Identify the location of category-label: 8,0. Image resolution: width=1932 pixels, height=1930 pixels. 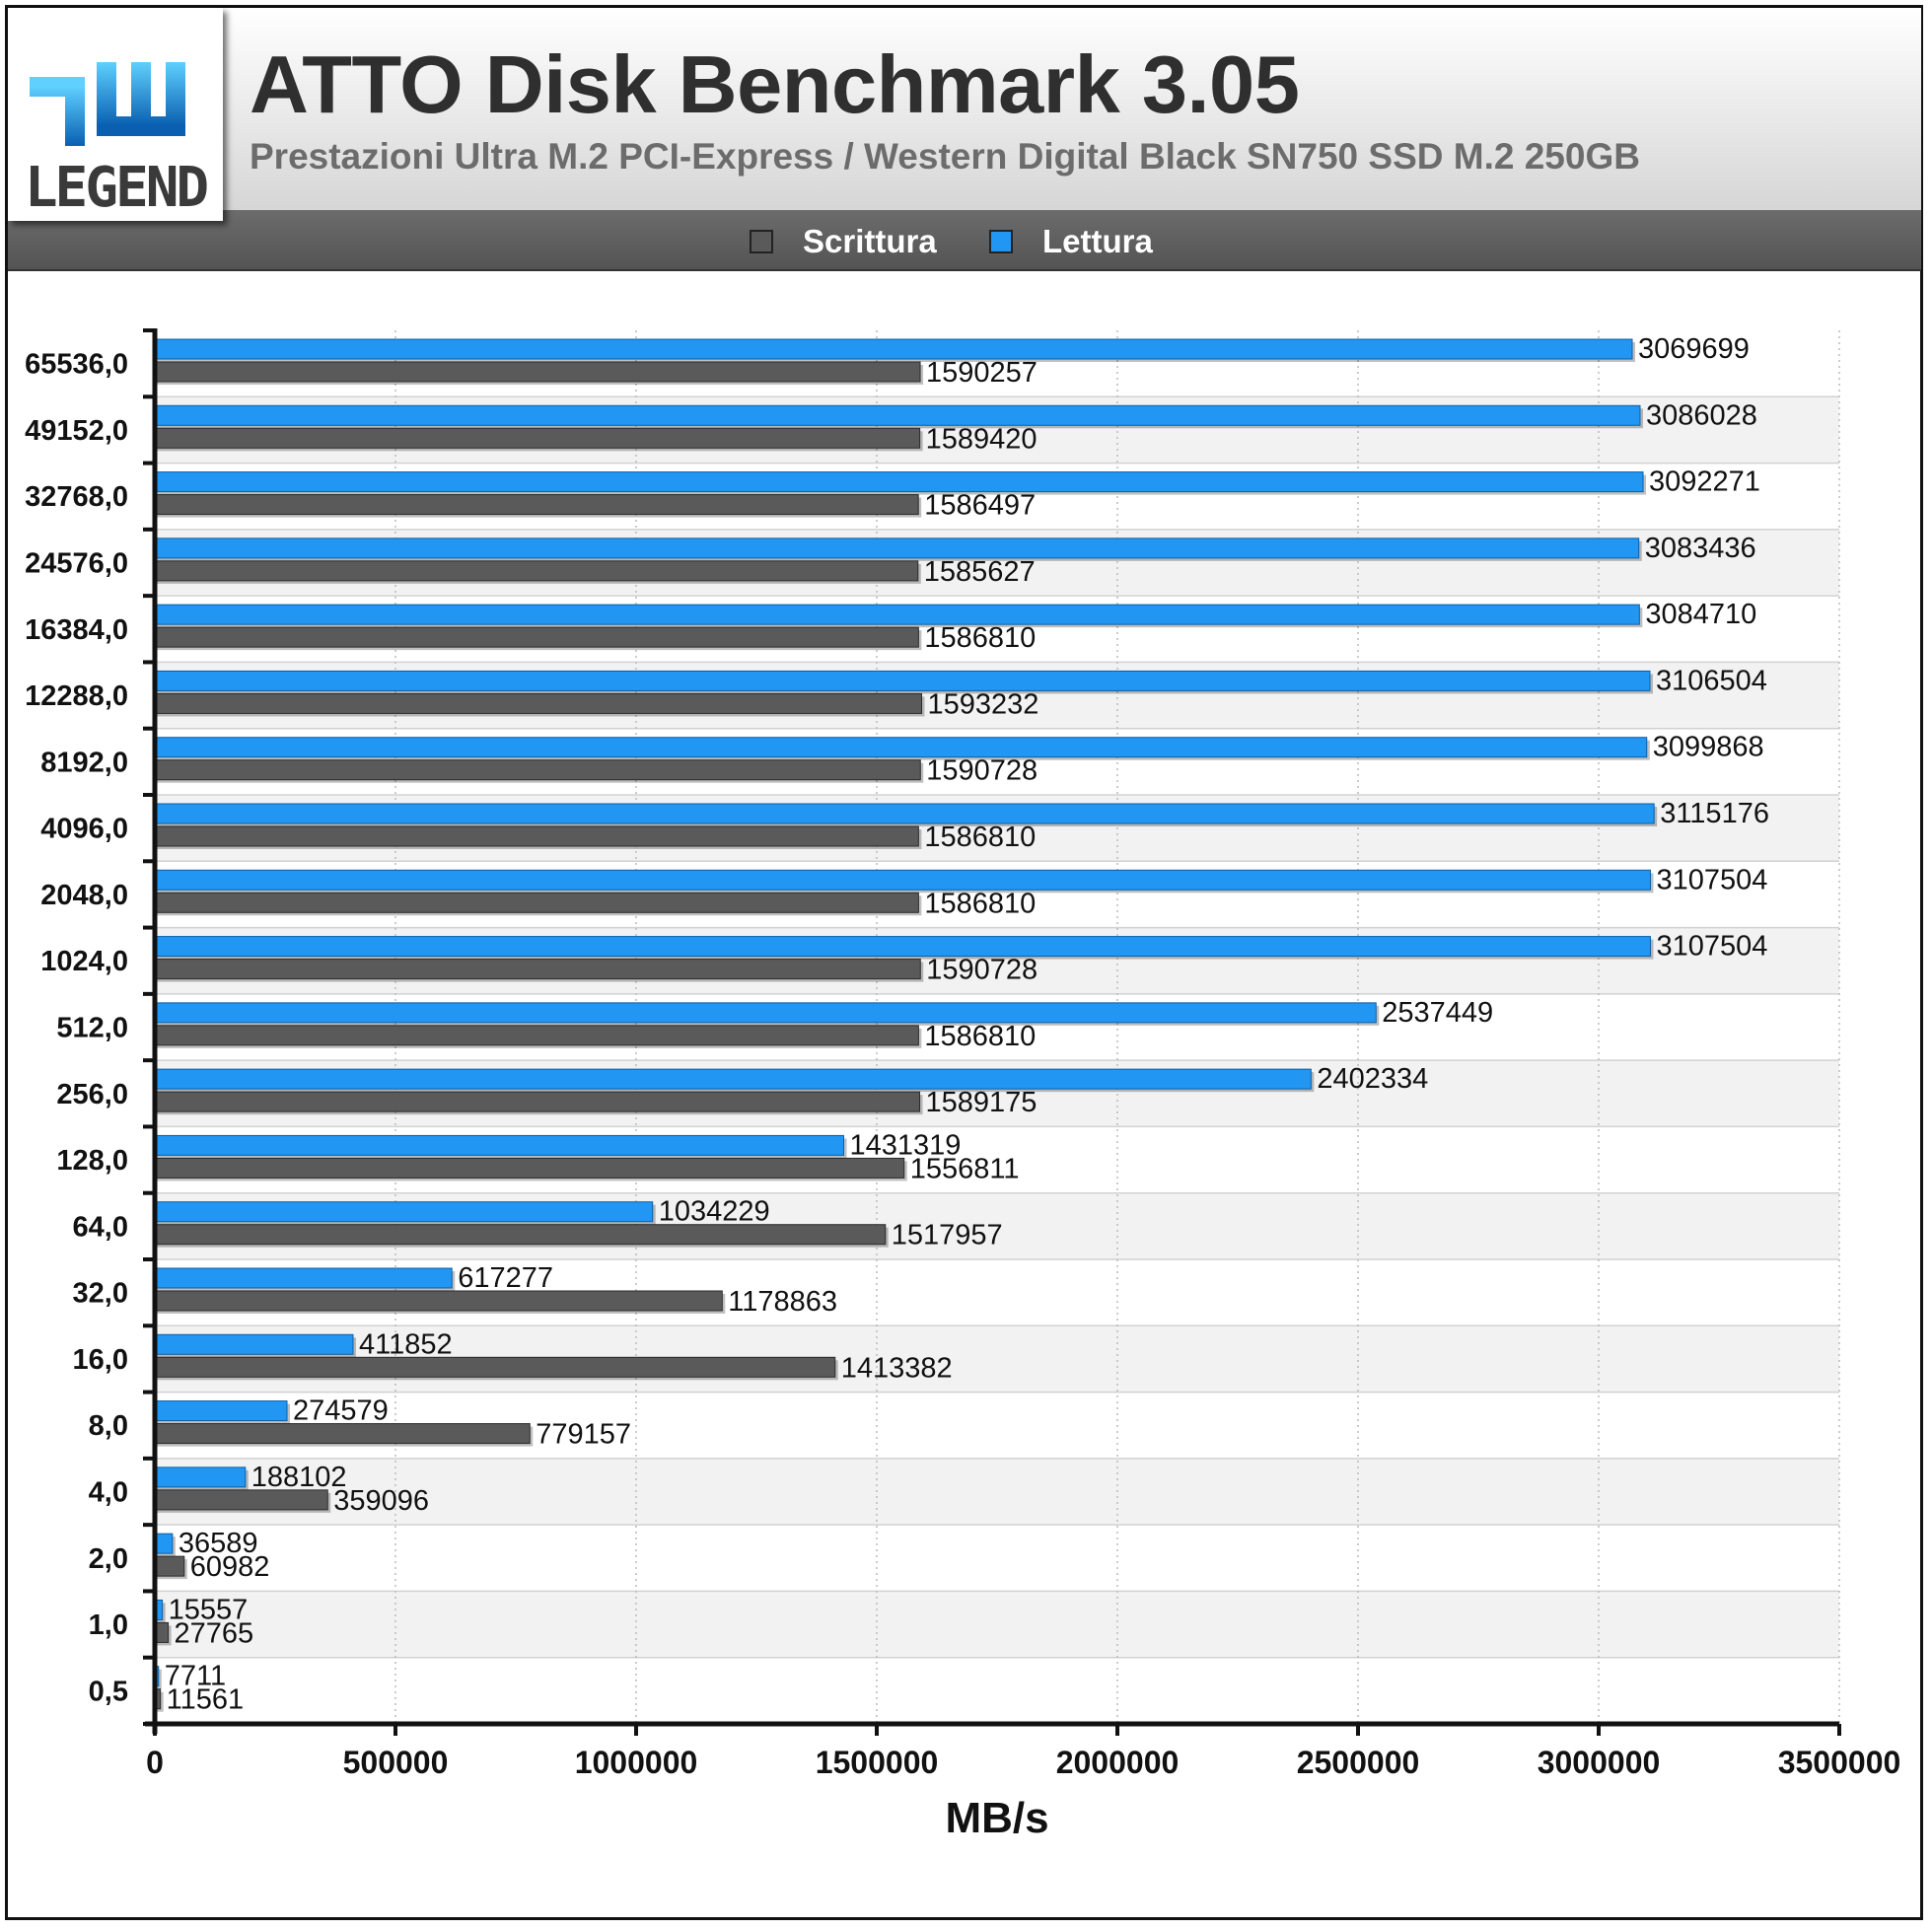
(109, 1426).